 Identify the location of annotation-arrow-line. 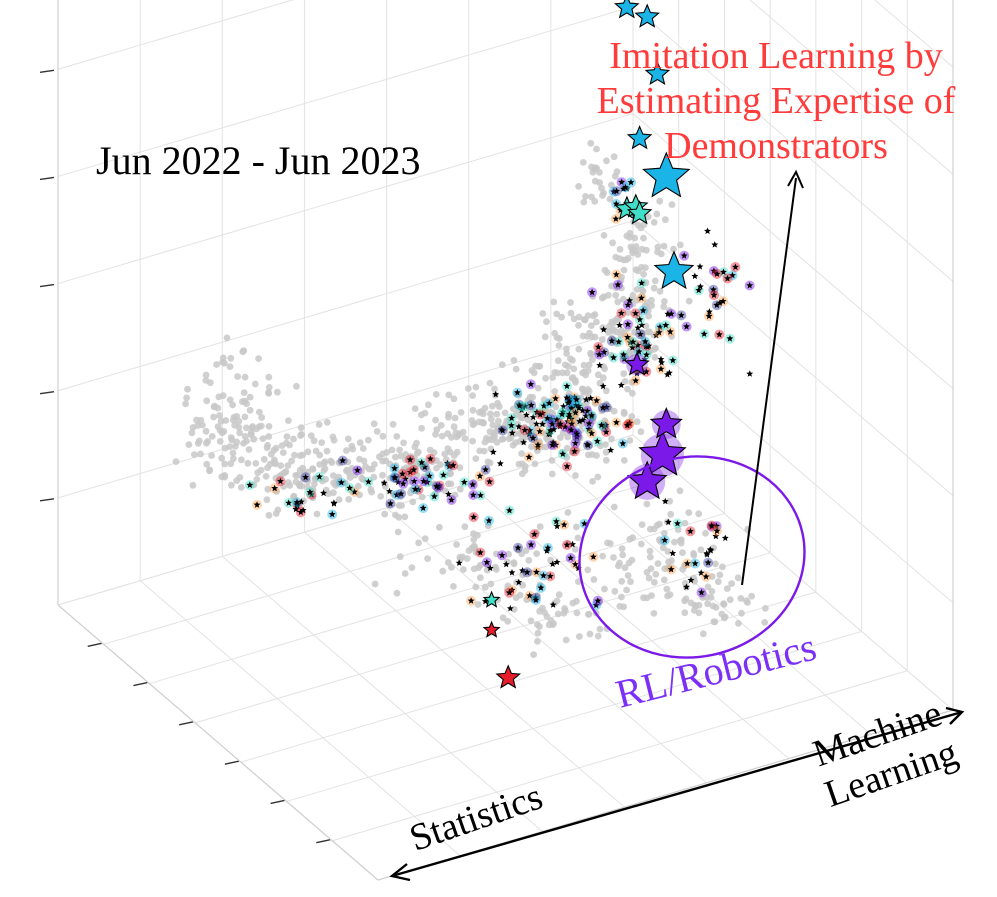
(769, 381).